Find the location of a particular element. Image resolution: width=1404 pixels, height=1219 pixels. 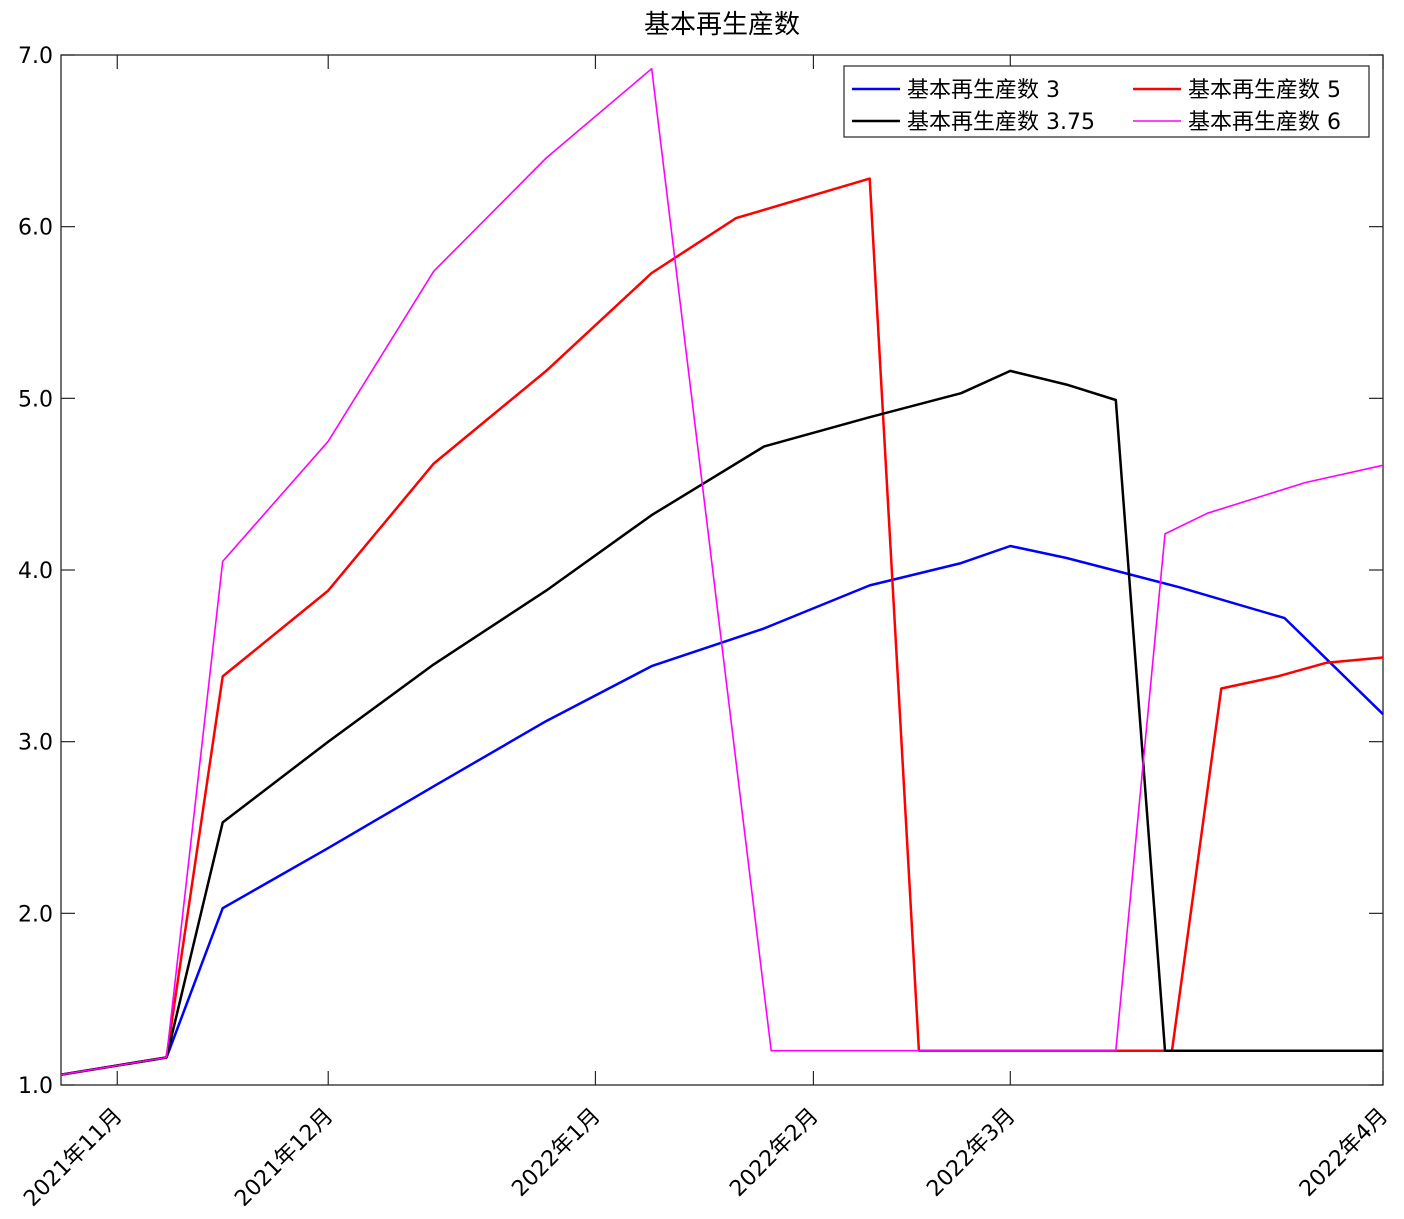

legend-box is located at coordinates (1106, 101).